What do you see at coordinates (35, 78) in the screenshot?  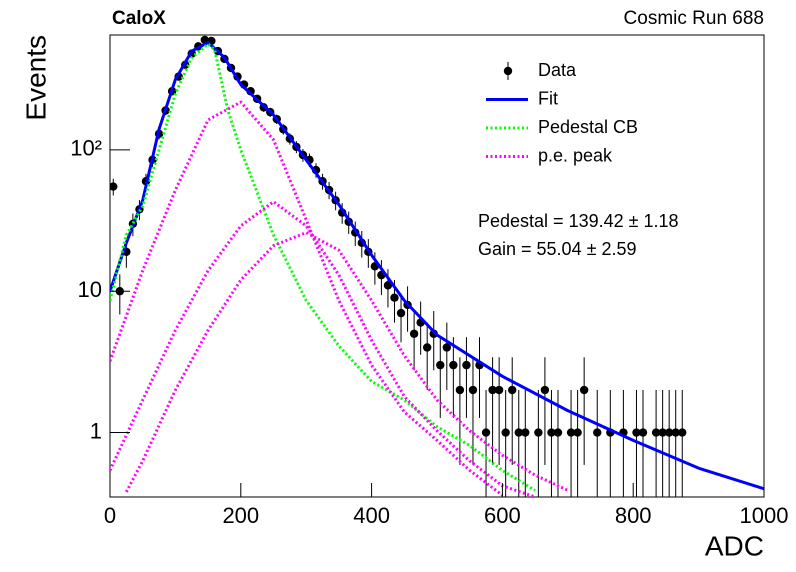 I see `y-axis-label: Events` at bounding box center [35, 78].